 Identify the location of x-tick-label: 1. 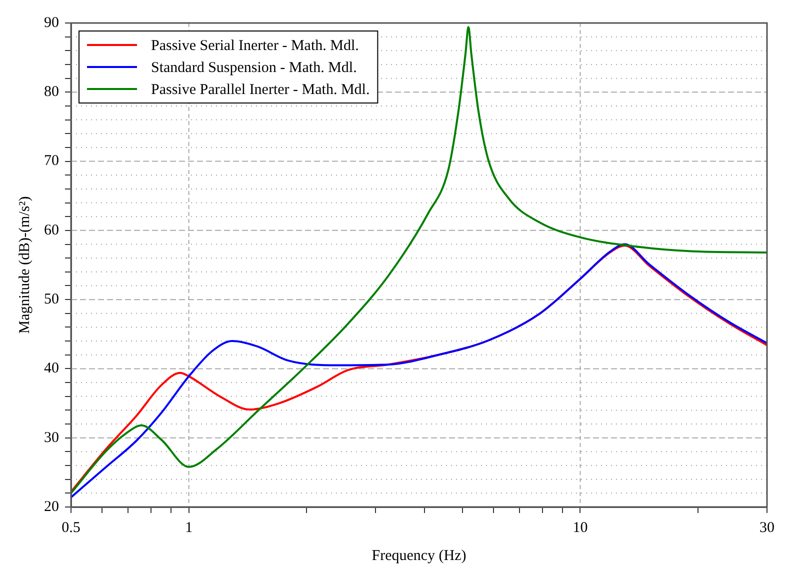
(189, 528).